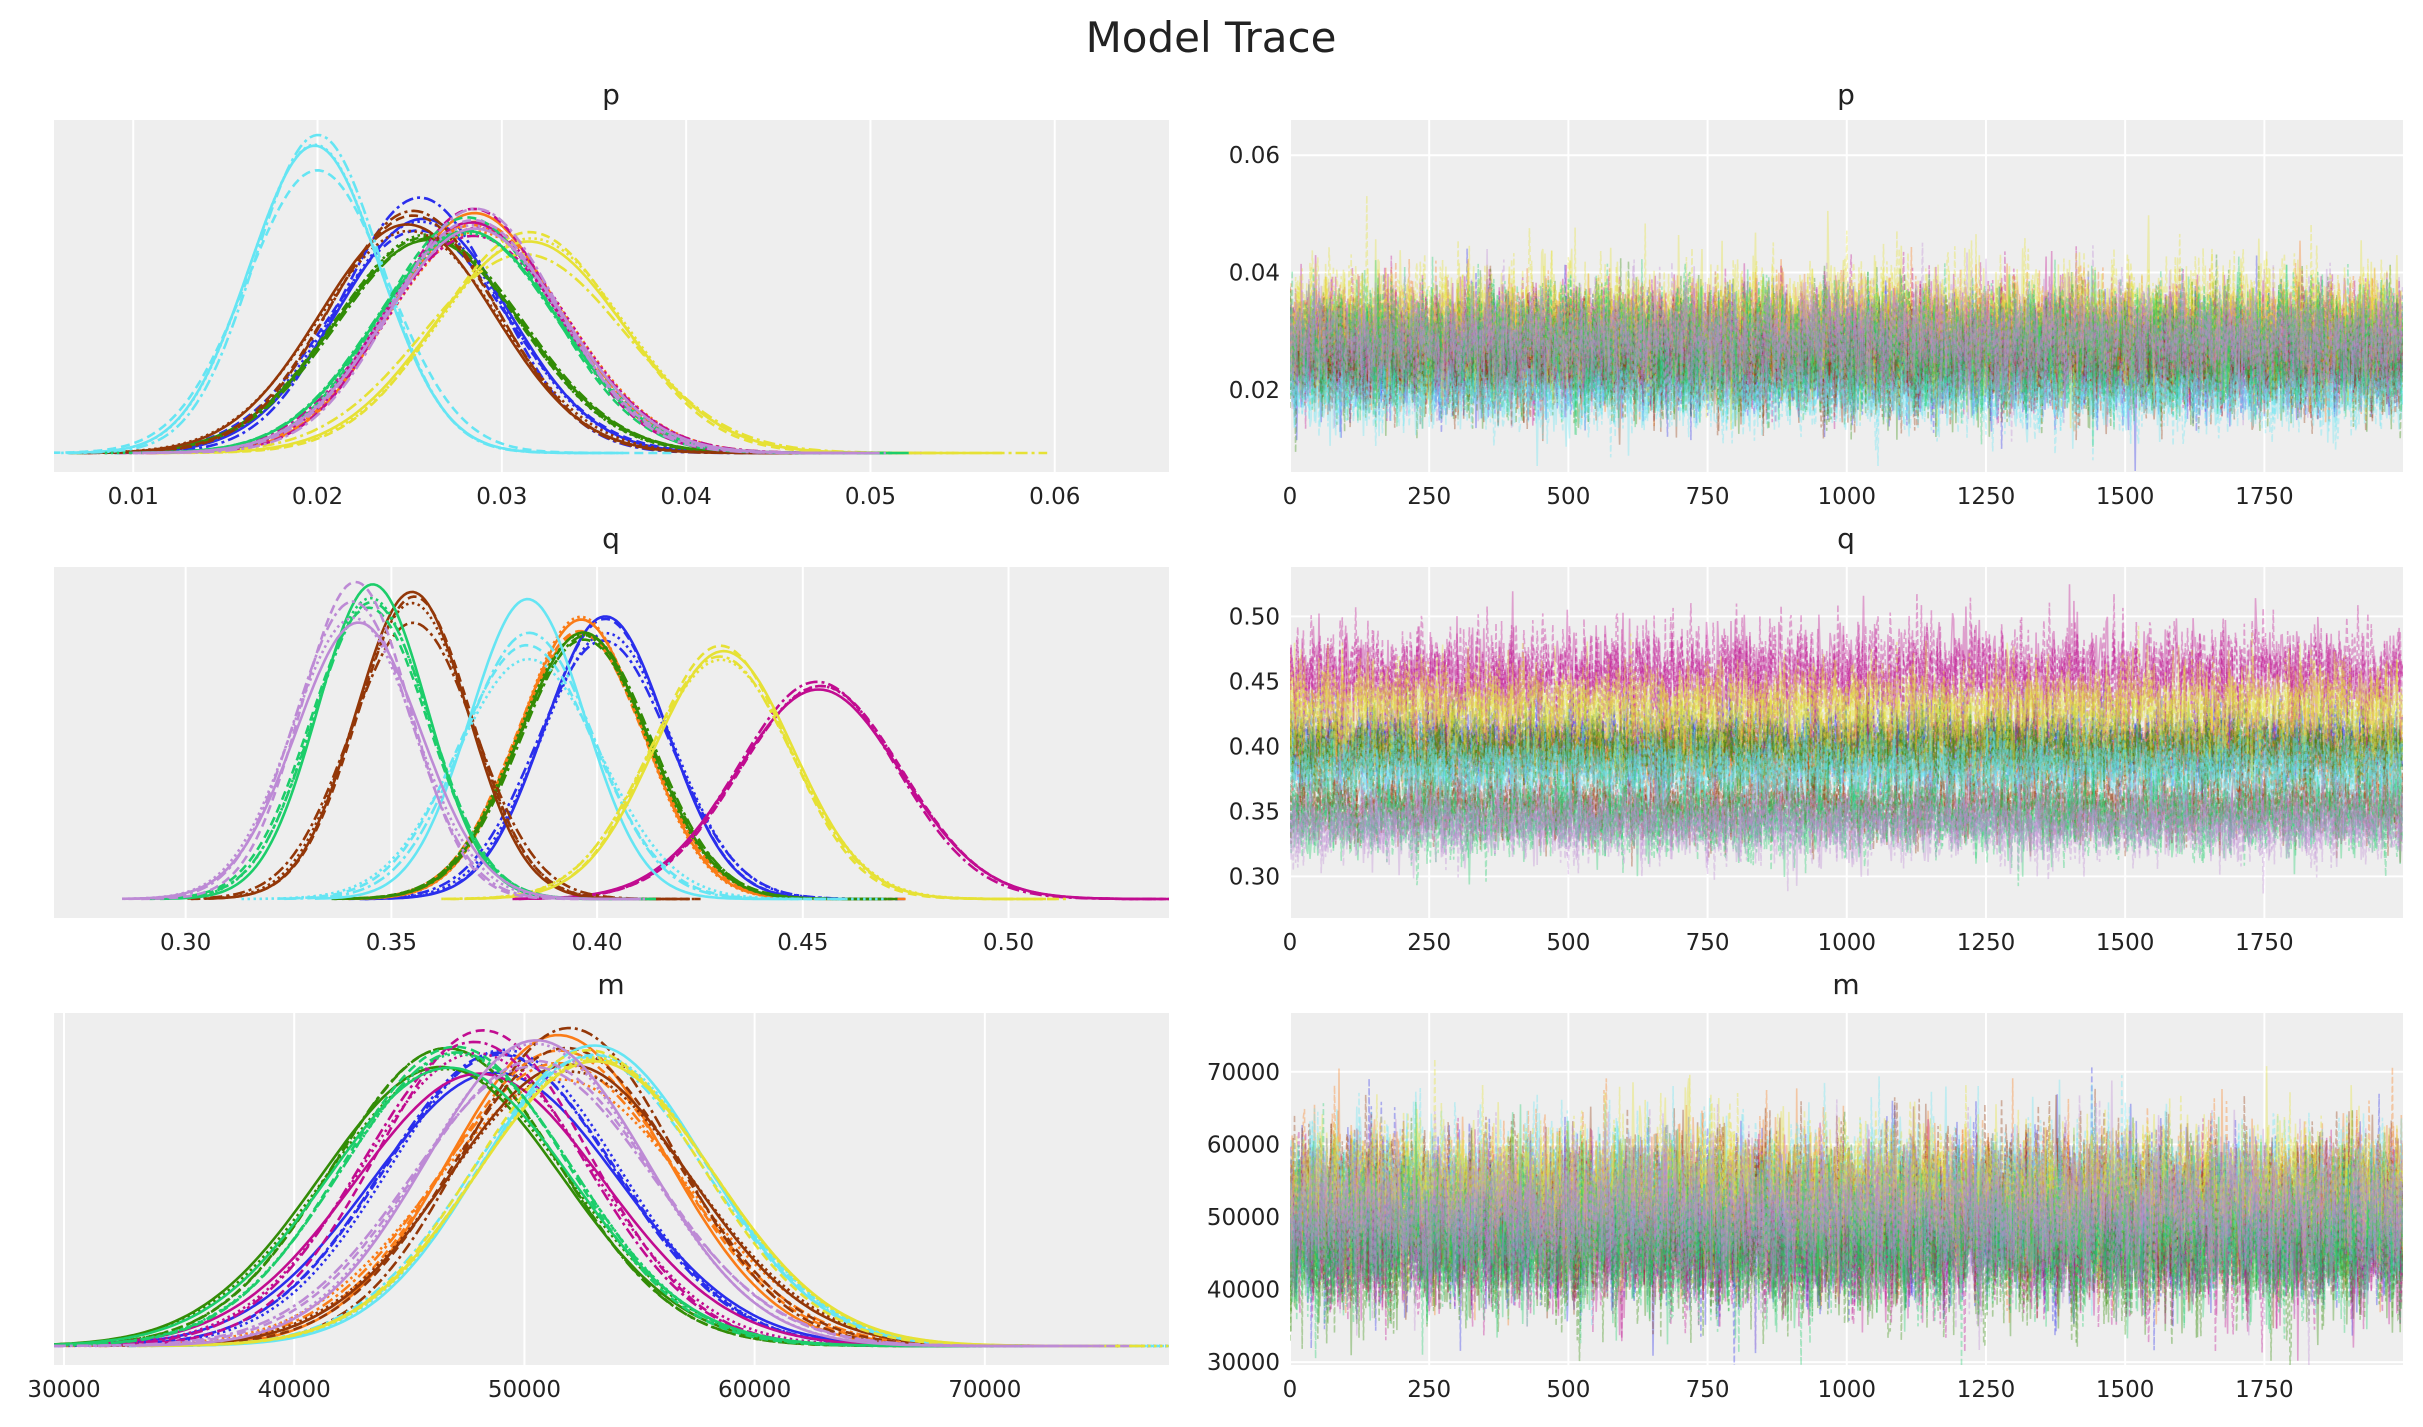 The image size is (2423, 1427). What do you see at coordinates (1254, 391) in the screenshot?
I see `y-tick-label: 0.02` at bounding box center [1254, 391].